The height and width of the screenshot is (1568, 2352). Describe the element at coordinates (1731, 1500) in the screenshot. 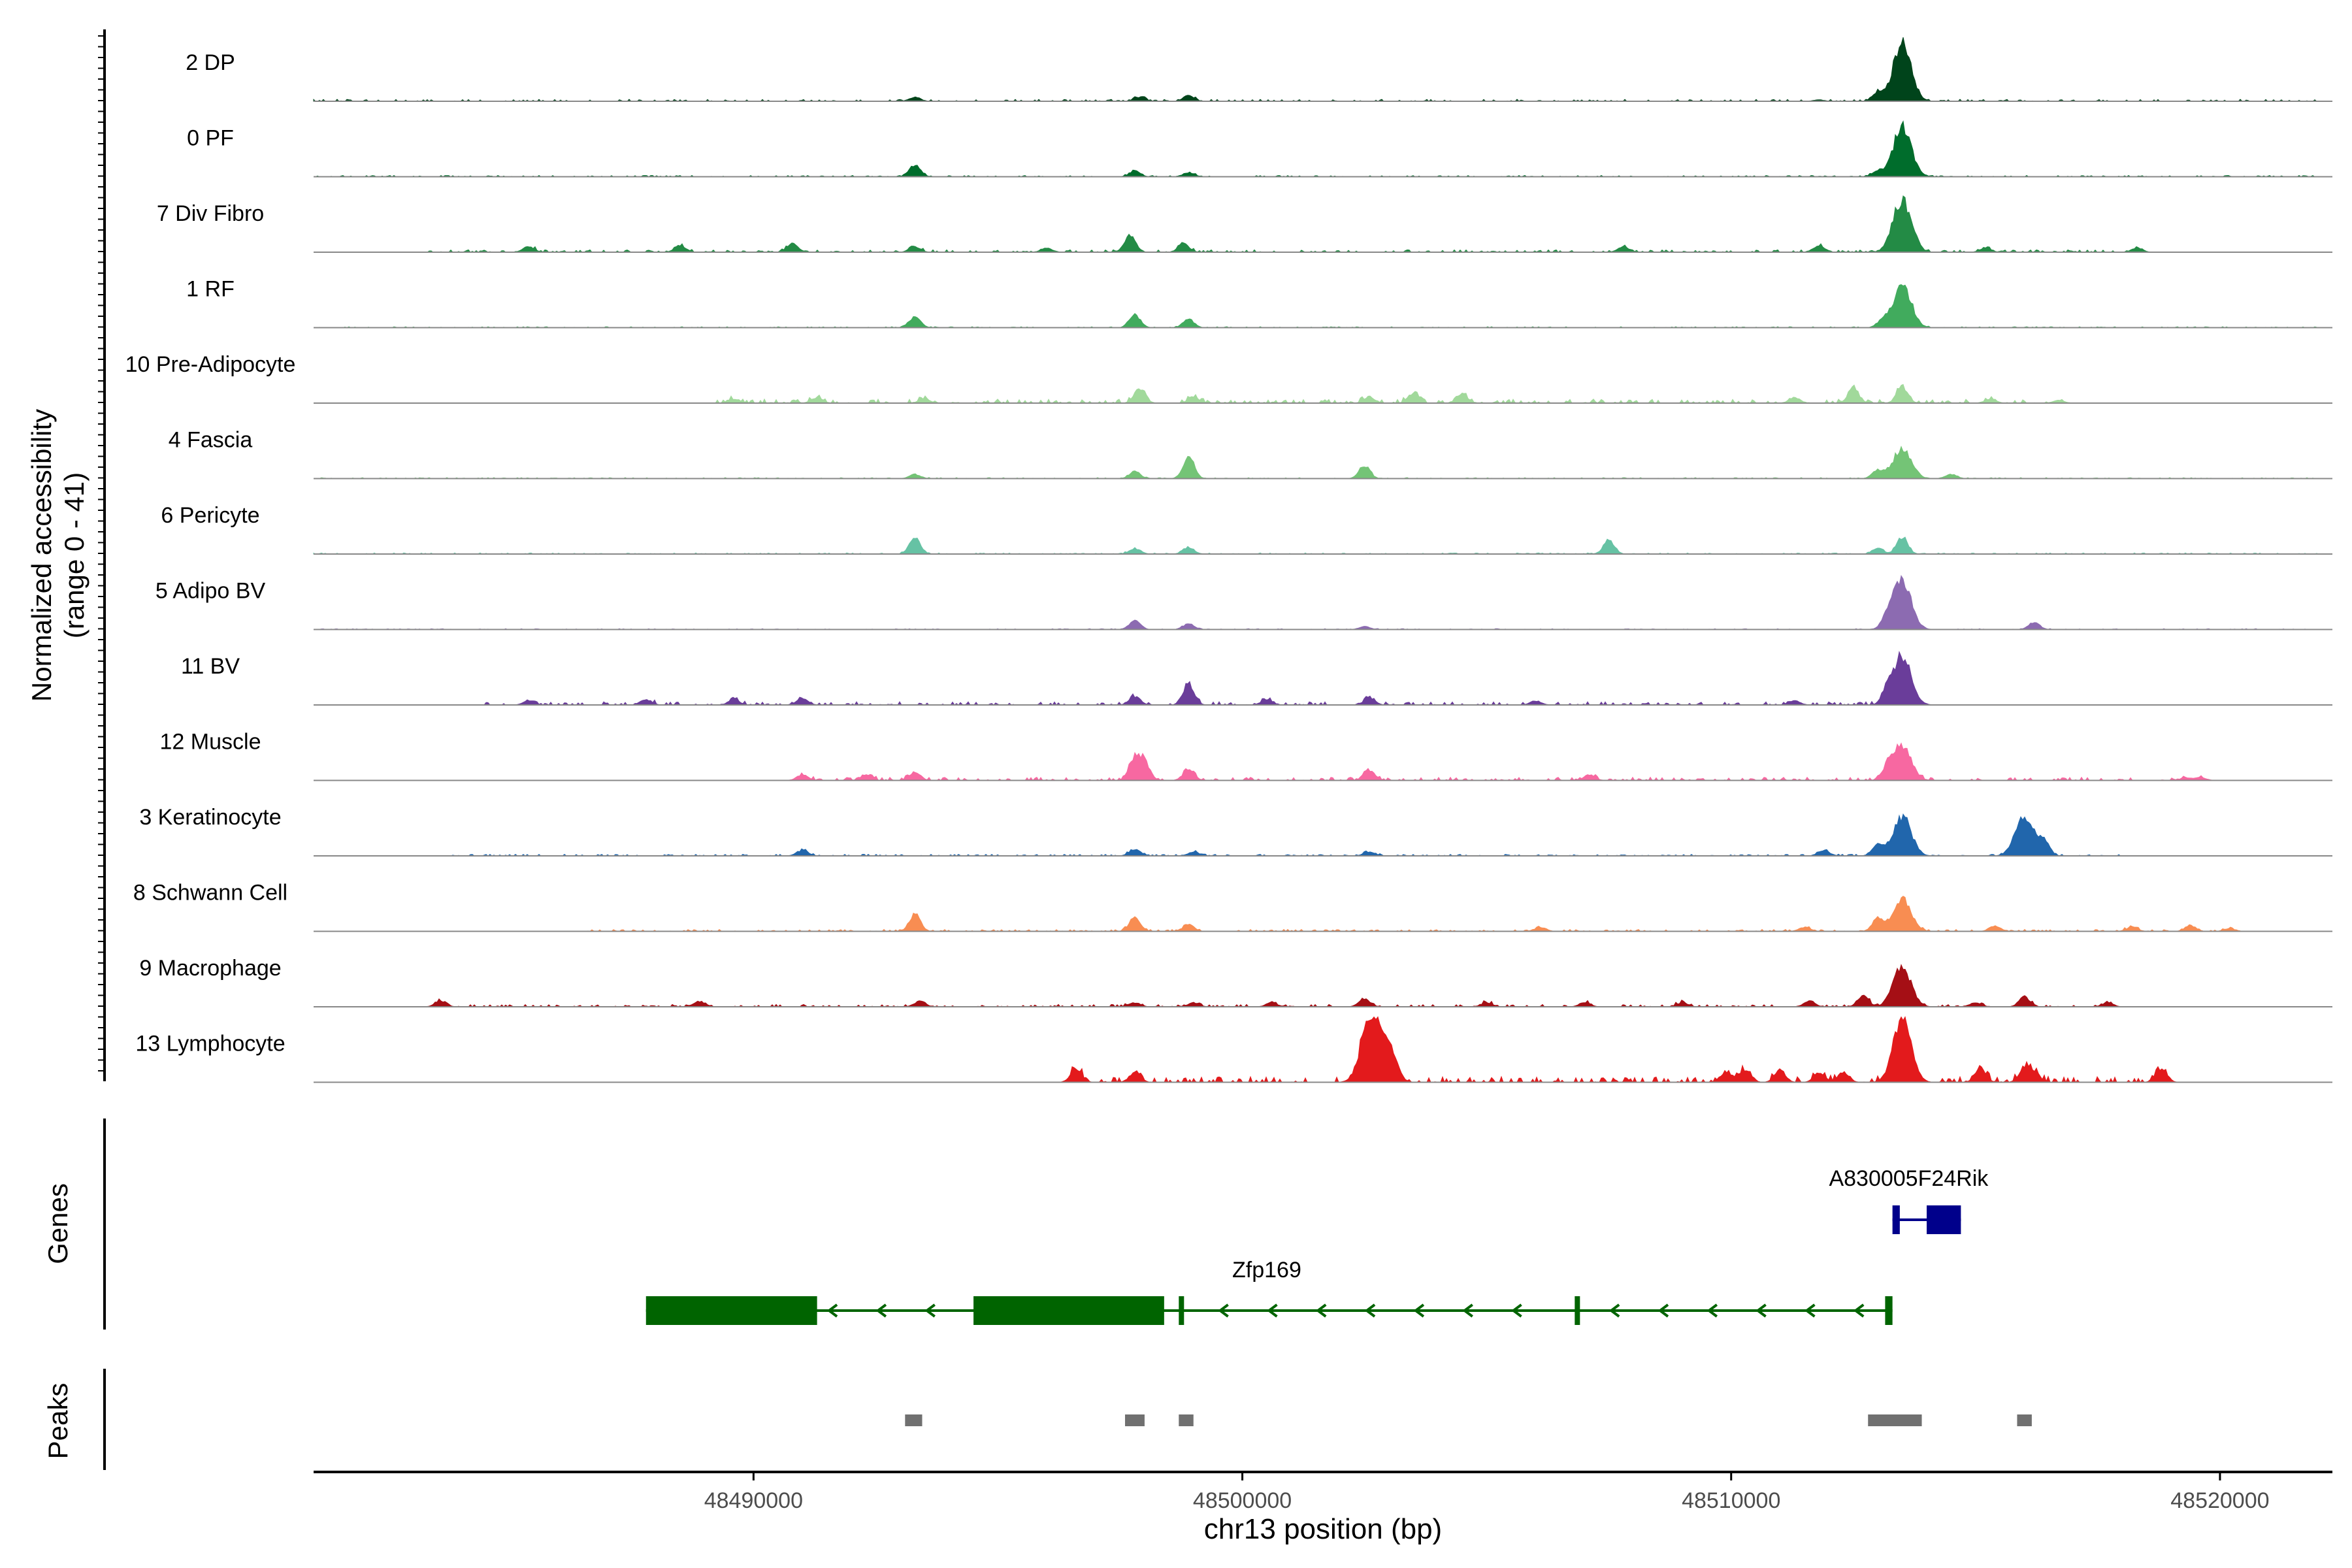

I see `x-tick-label: 48510000` at that location.